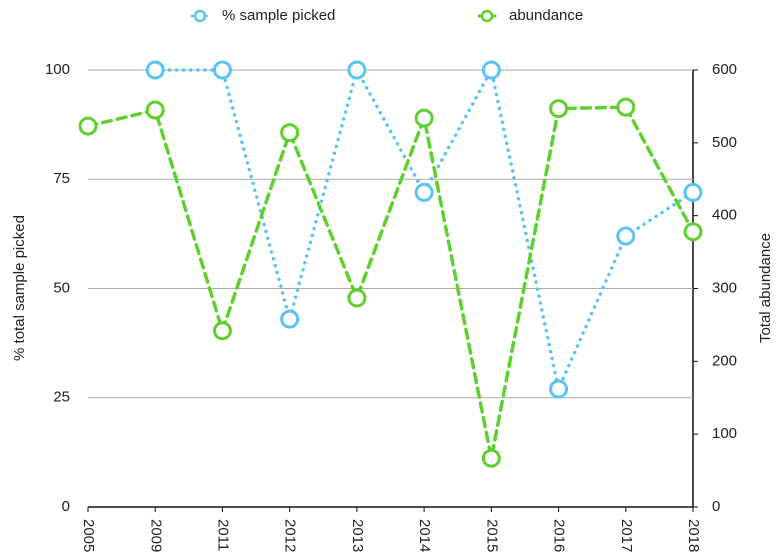 The width and height of the screenshot is (776, 558). I want to click on y-tick-label: 0, so click(66, 506).